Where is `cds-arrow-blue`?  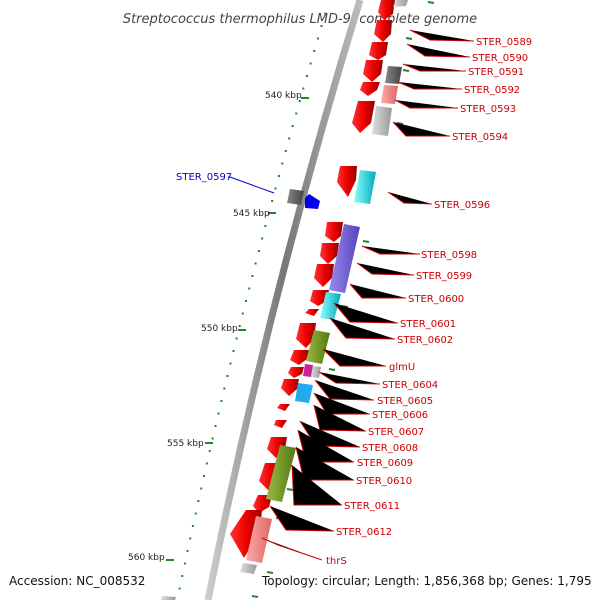
cds-arrow-blue is located at coordinates (312, 201).